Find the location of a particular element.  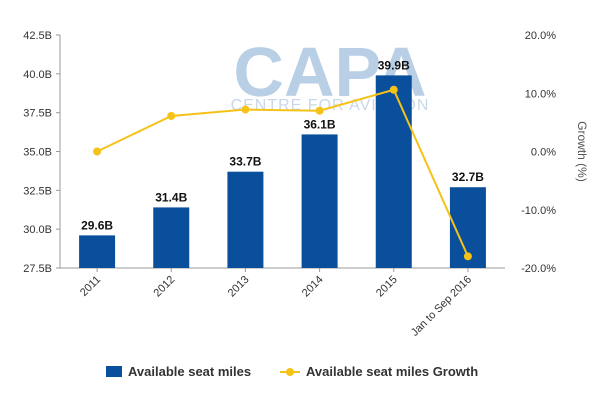

x-tick-label: 2013 is located at coordinates (239, 287).